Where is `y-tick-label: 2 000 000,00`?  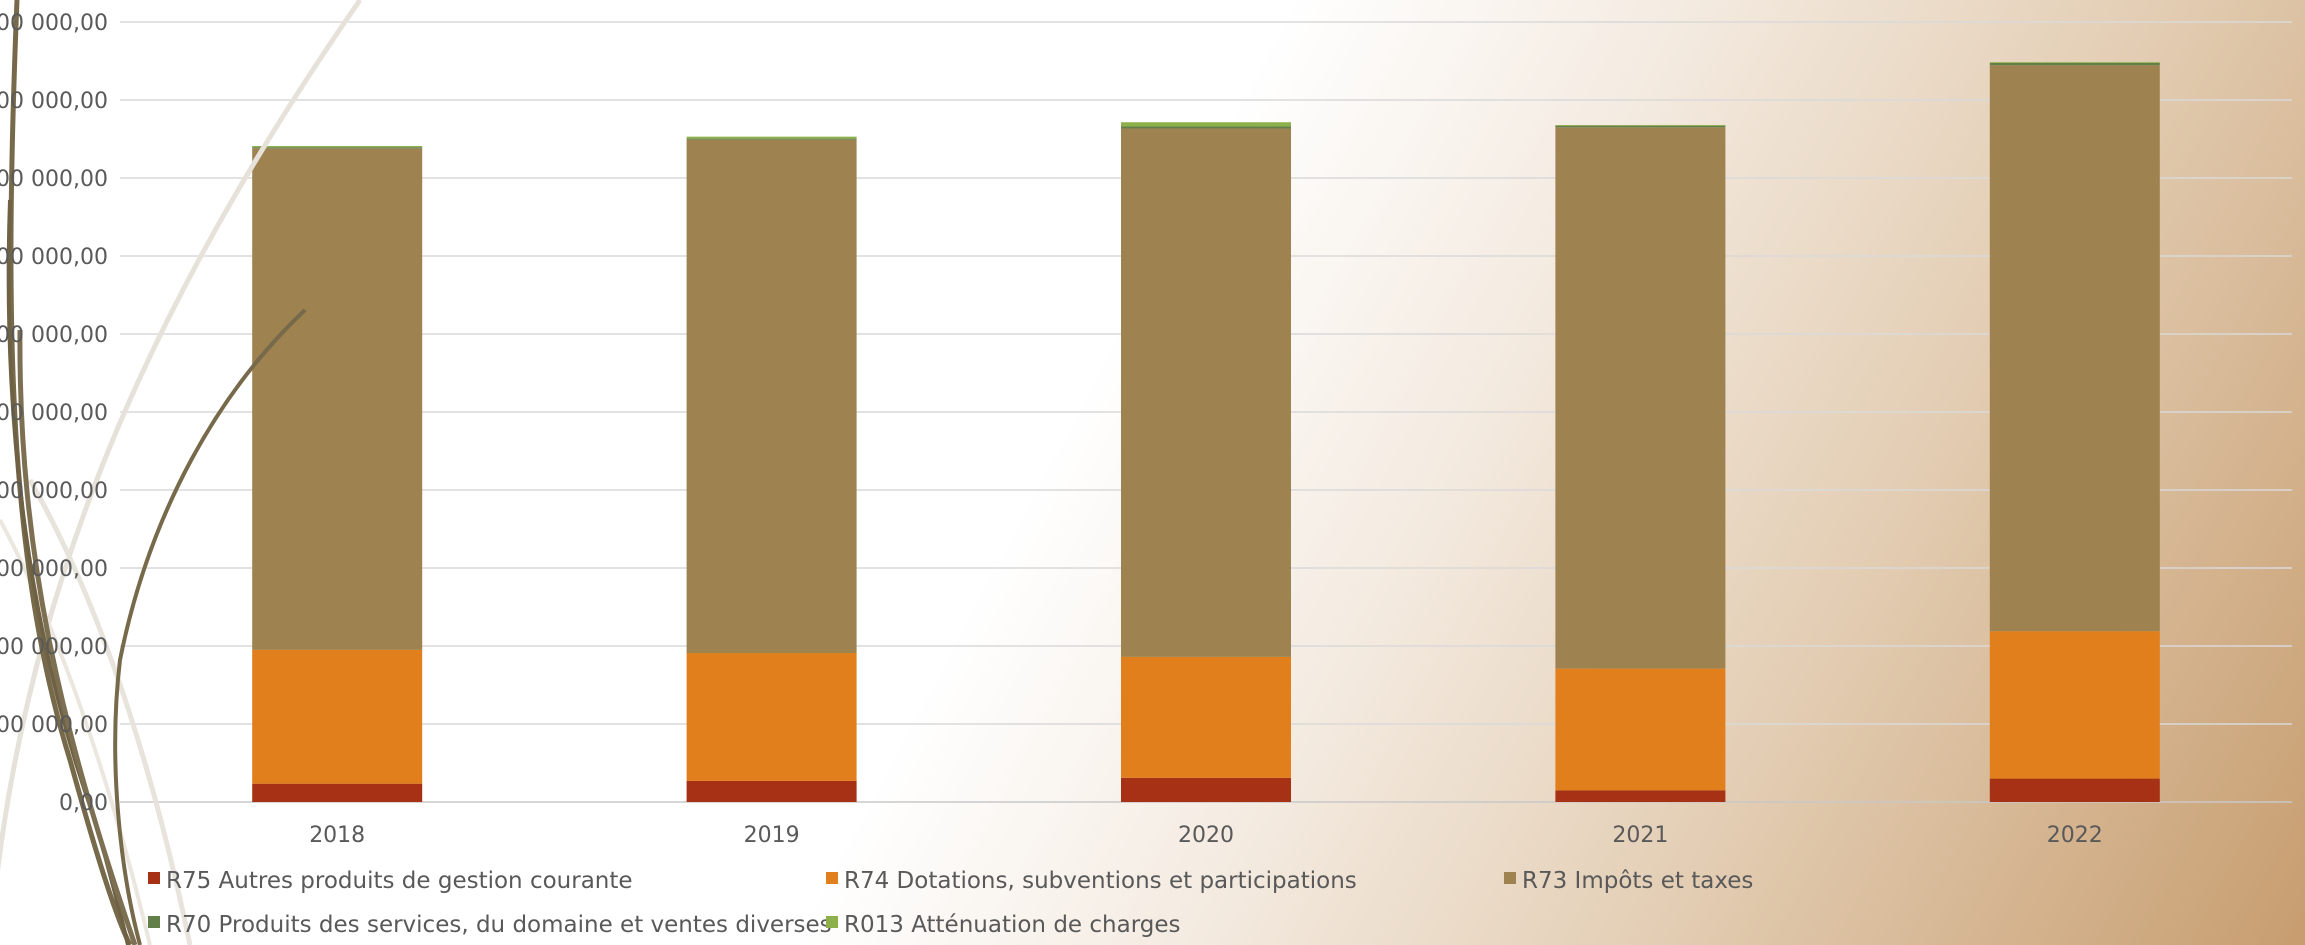 y-tick-label: 2 000 000,00 is located at coordinates (54, 23).